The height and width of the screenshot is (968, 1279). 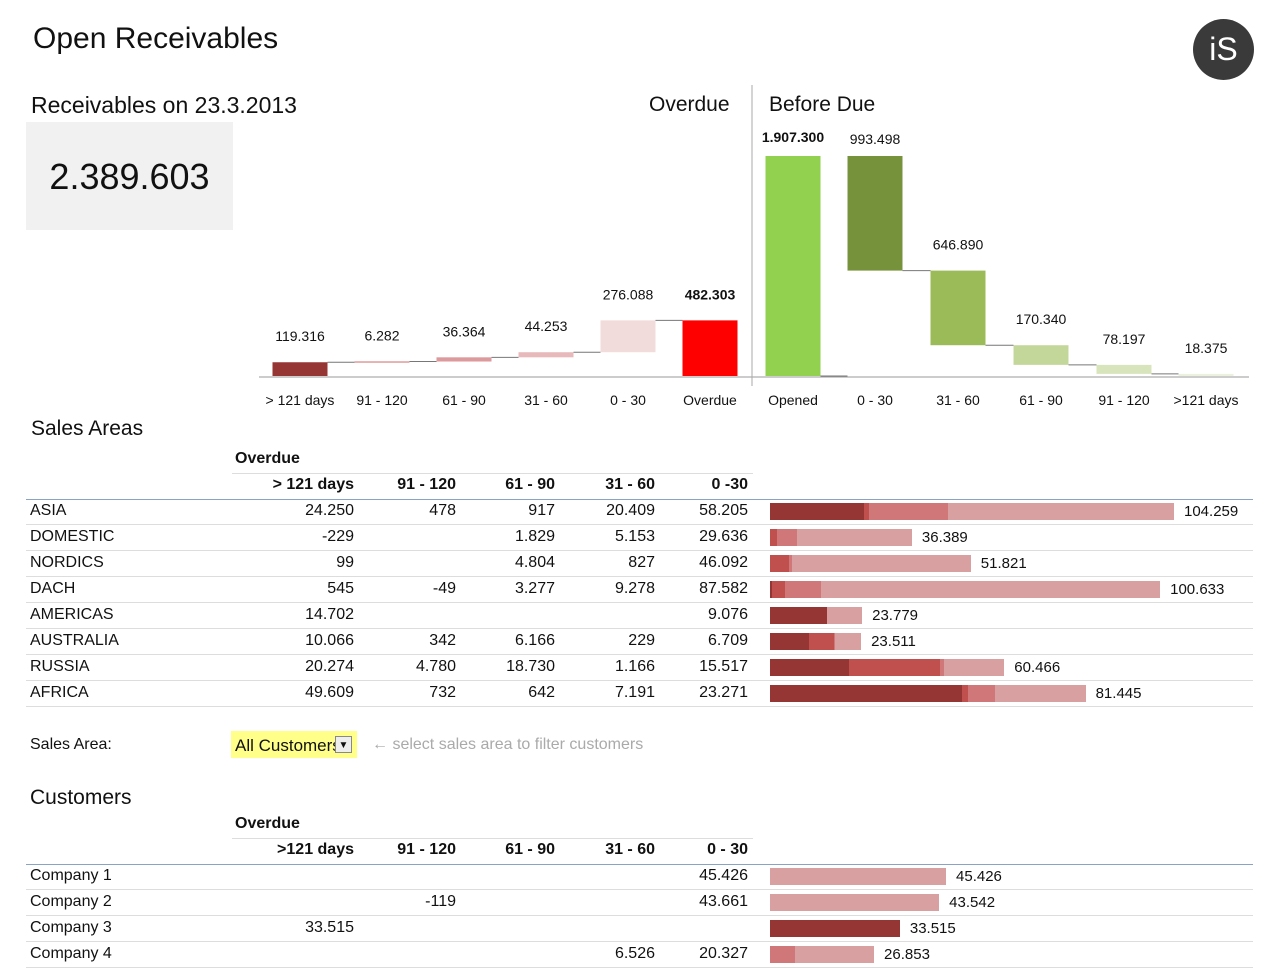 What do you see at coordinates (500, 511) in the screenshot?
I see `sales-cell: 917` at bounding box center [500, 511].